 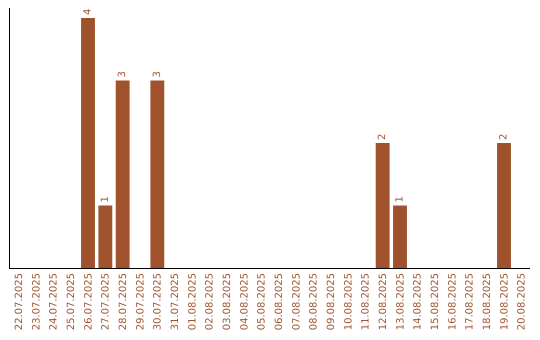 What do you see at coordinates (348, 301) in the screenshot?
I see `x-tick-label: 10.08.2025` at bounding box center [348, 301].